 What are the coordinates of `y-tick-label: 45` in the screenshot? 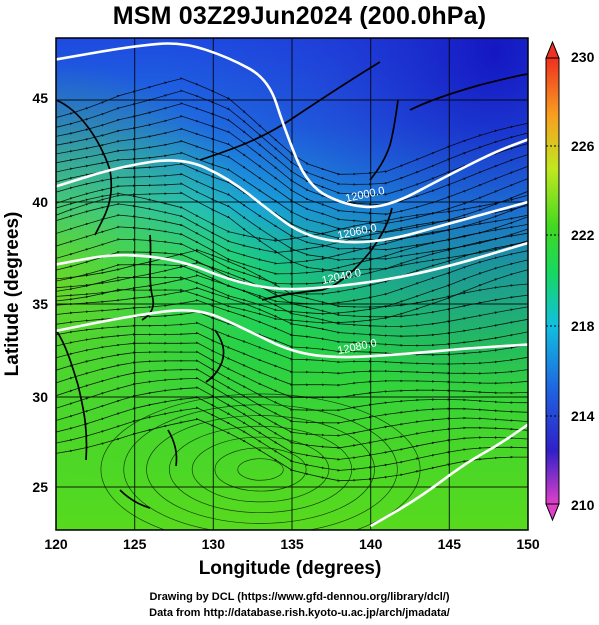 It's located at (40, 98).